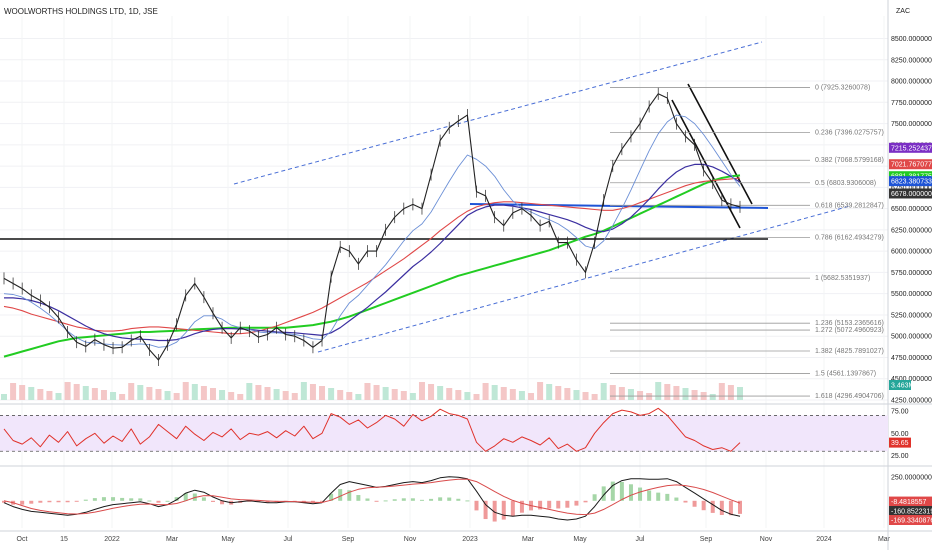 This screenshot has height=550, width=932. Describe the element at coordinates (911, 512) in the screenshot. I see `macd-tag-label: -160.8522319` at that location.